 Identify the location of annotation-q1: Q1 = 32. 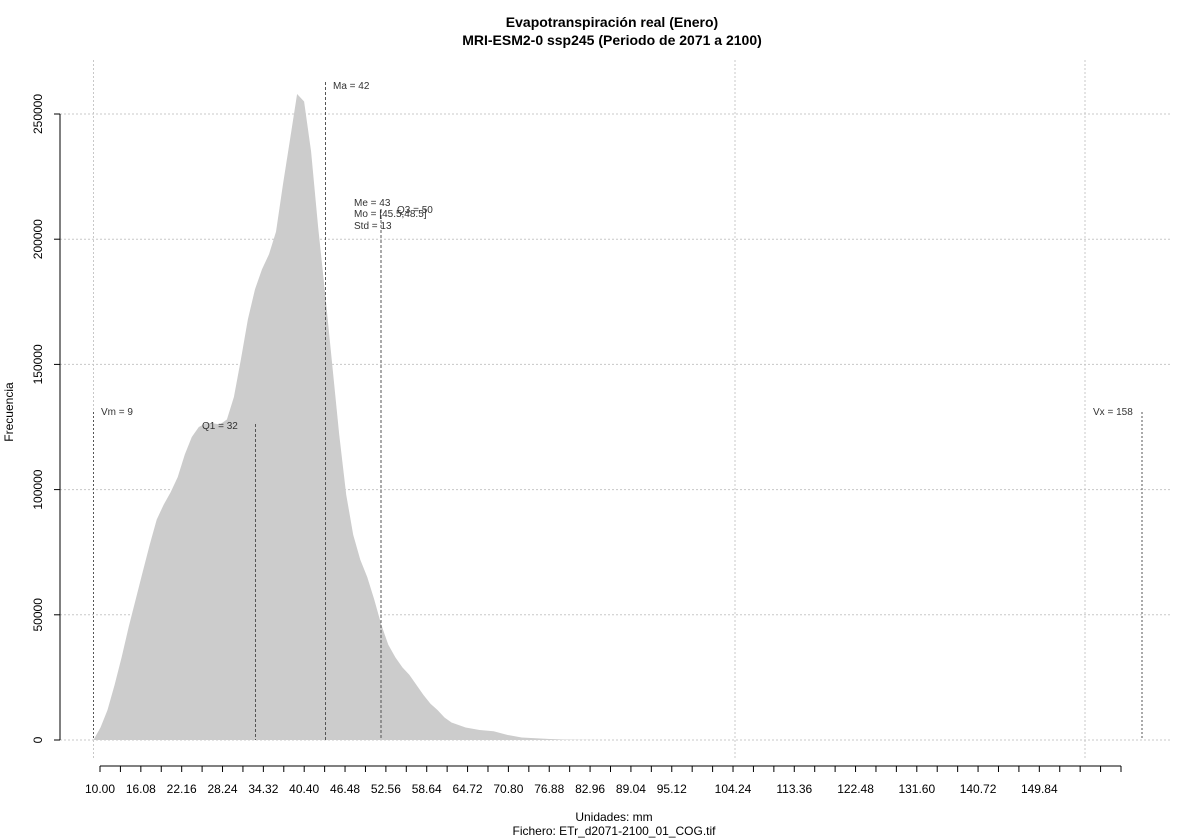
(220, 426).